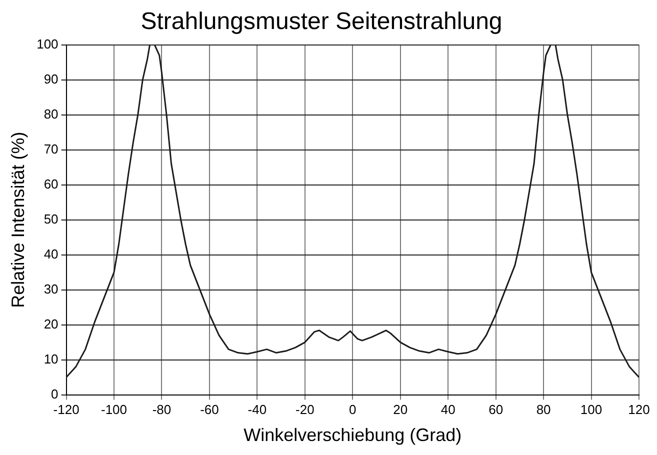 The height and width of the screenshot is (455, 657). I want to click on y-tick-label: 40, so click(51, 254).